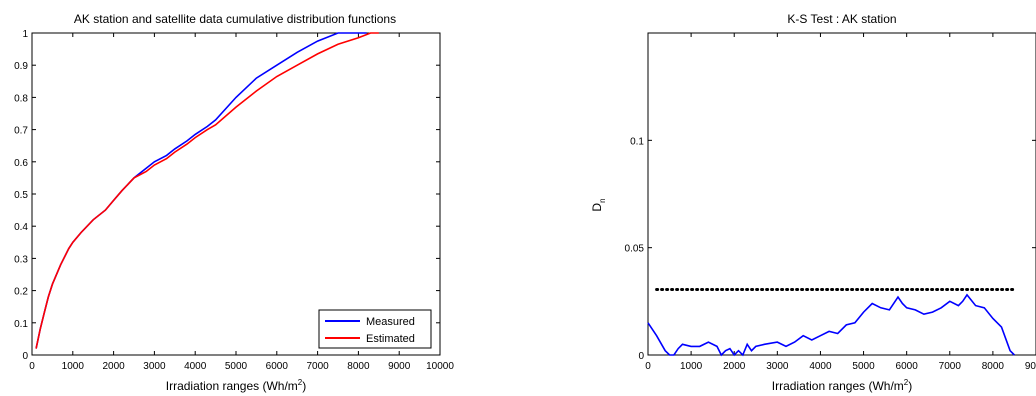  Describe the element at coordinates (195, 366) in the screenshot. I see `cdf-xtick-label: 4000` at that location.